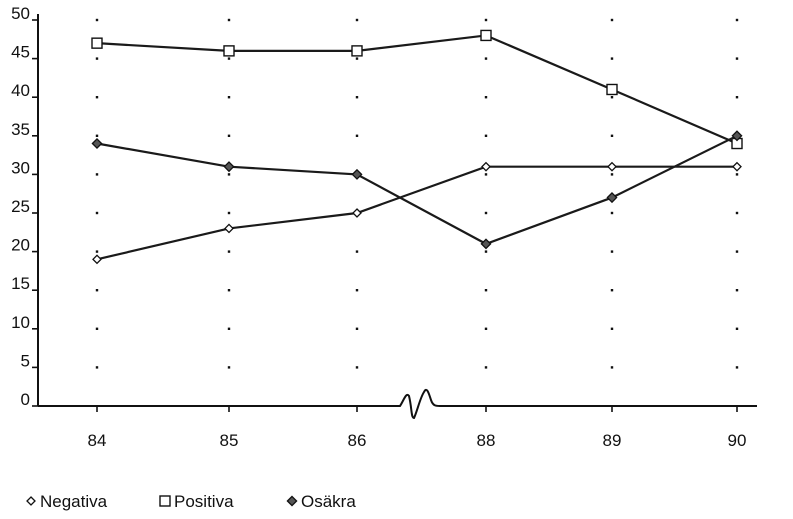  Describe the element at coordinates (20, 129) in the screenshot. I see `y-tick-label: 35` at that location.